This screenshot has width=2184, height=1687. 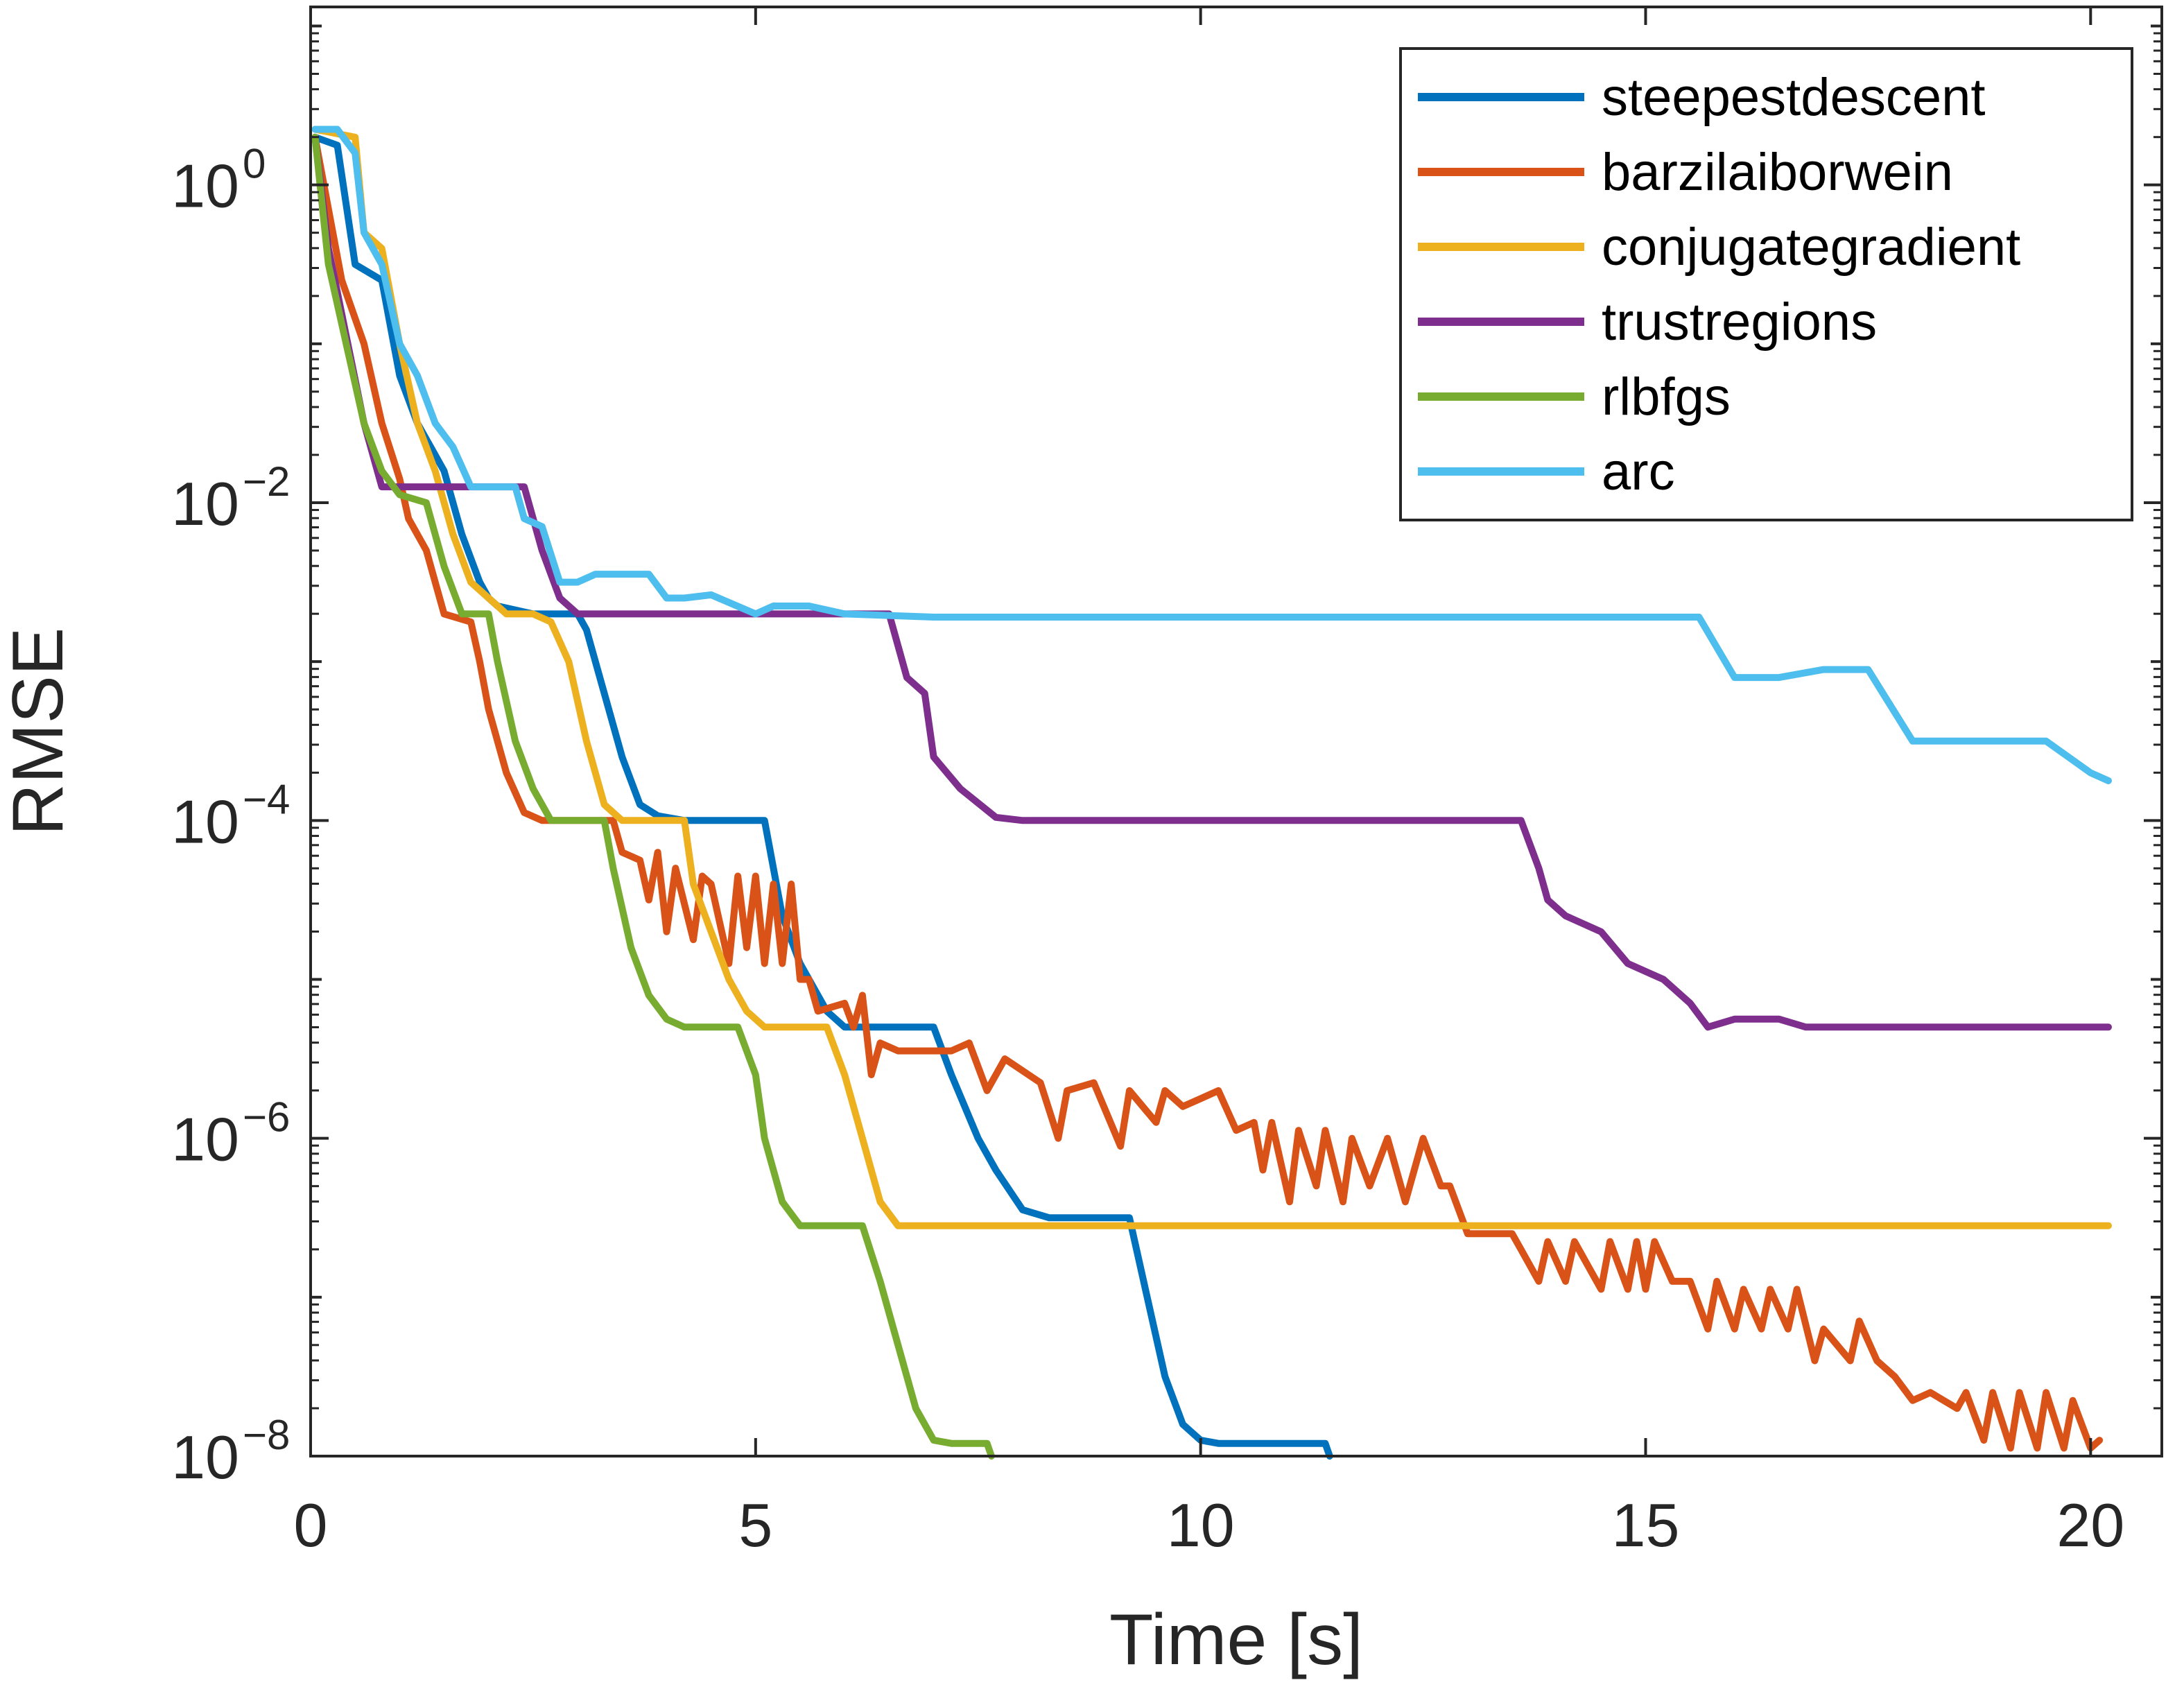 I want to click on x-tick-label-0: 0, so click(x=311, y=1525).